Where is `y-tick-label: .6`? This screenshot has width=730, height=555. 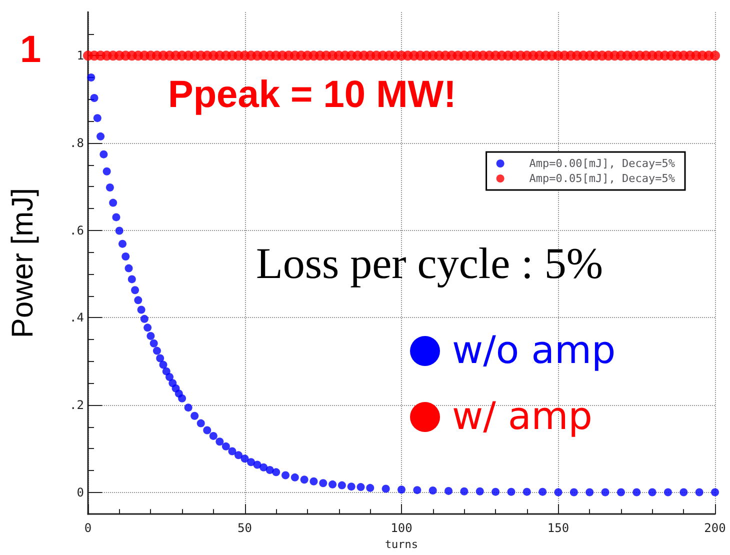 y-tick-label: .6 is located at coordinates (77, 230).